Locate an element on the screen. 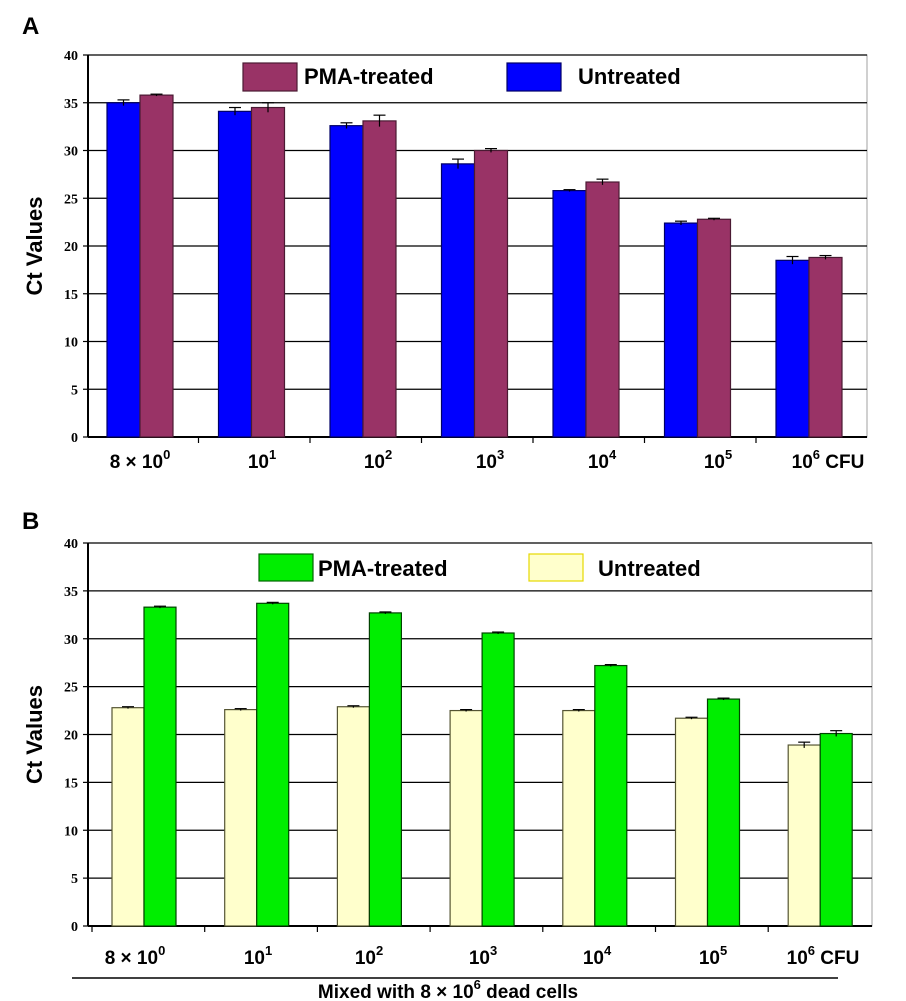  bottom-note-prefix: Mixed with 8 × 10 is located at coordinates (396, 991).